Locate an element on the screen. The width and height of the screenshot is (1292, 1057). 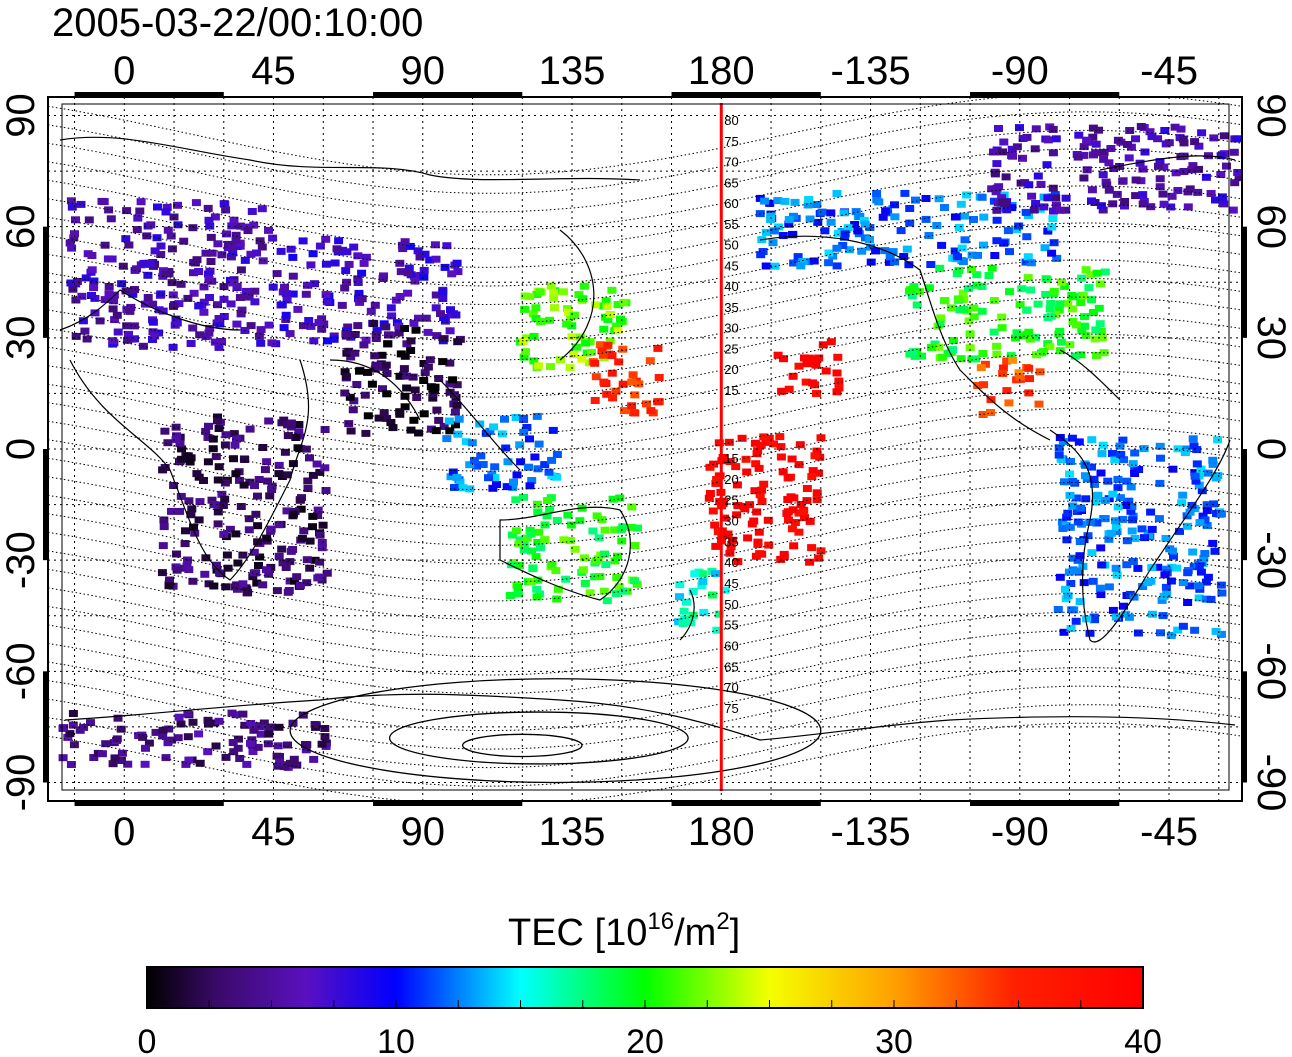
frame-bar-left is located at coordinates (45, 505).